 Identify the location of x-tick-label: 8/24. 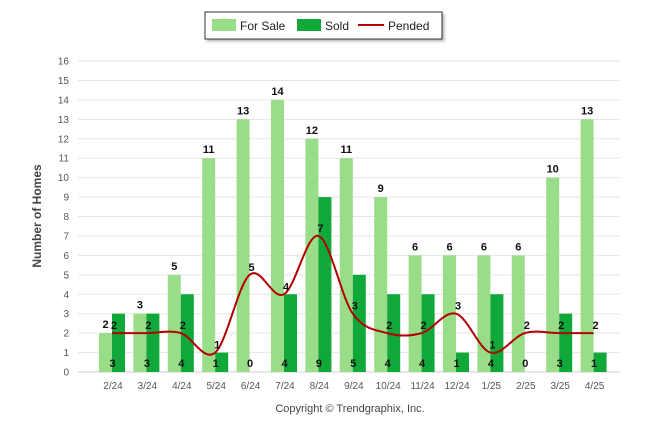
(320, 386).